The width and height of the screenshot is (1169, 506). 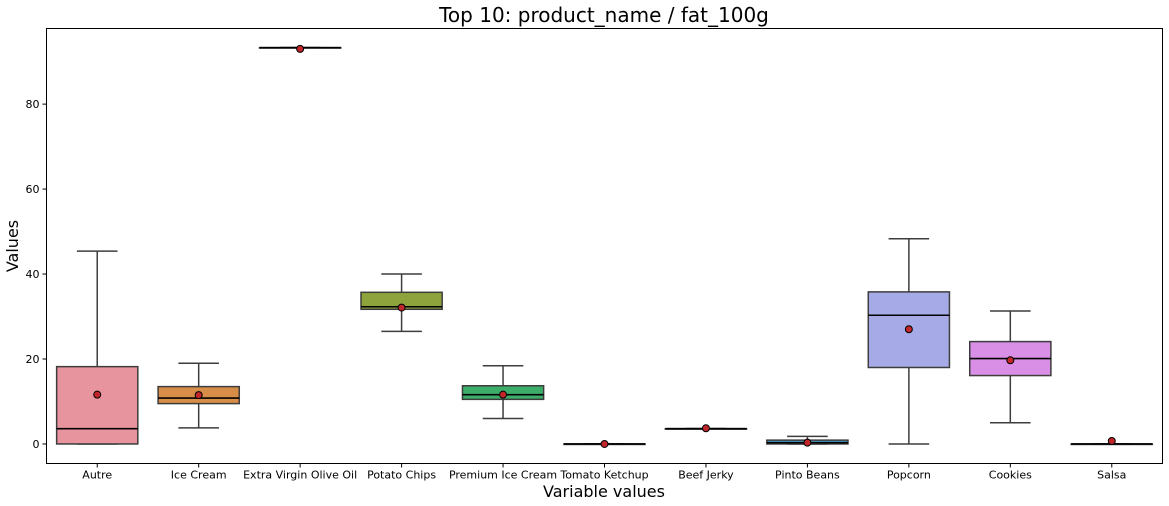 I want to click on x-tick-label: Potato Chips, so click(x=401, y=475).